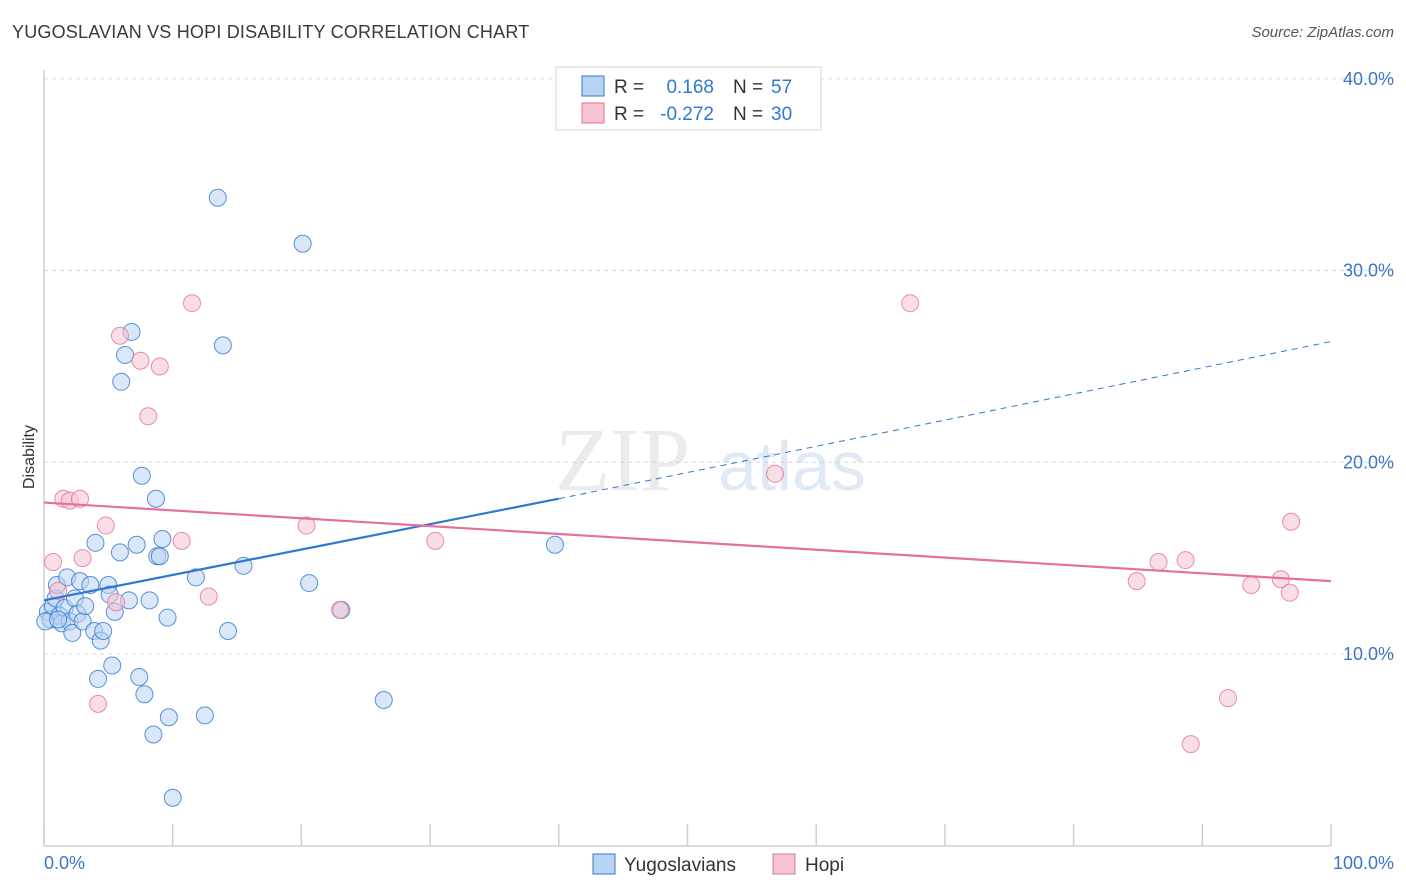  What do you see at coordinates (593, 113) in the screenshot?
I see `legend-swatch-pink` at bounding box center [593, 113].